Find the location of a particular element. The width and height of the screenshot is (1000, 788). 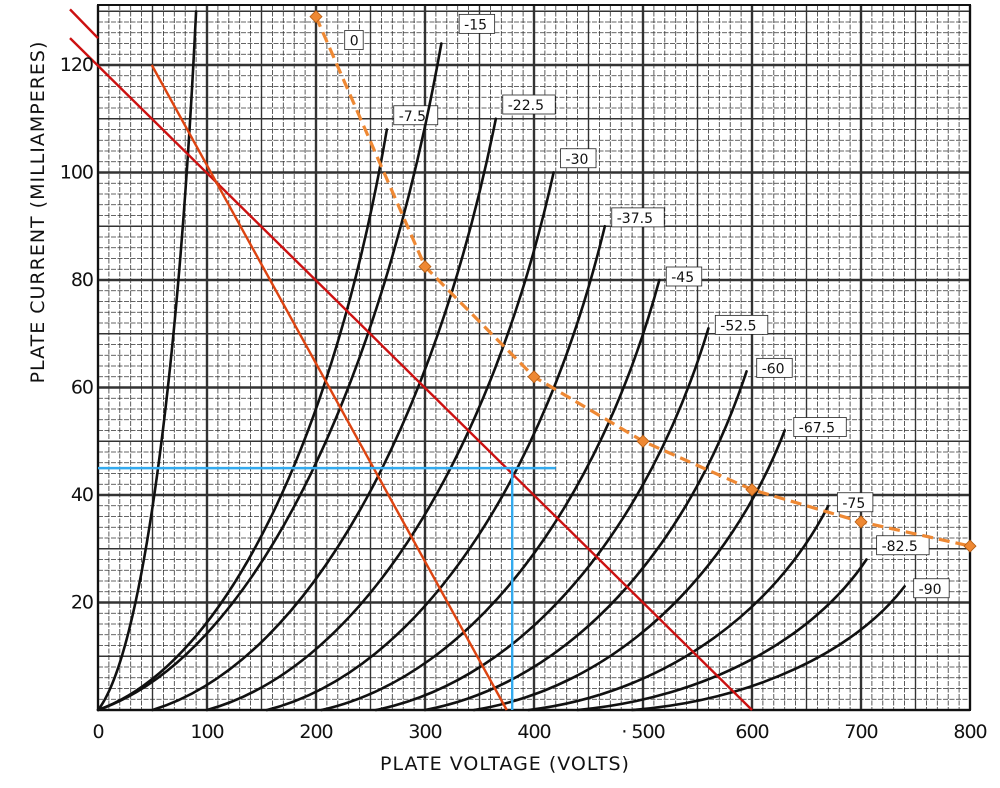

y-axis-title: PLATE CURRENT (MILLIAMPERES) is located at coordinates (38, 212).